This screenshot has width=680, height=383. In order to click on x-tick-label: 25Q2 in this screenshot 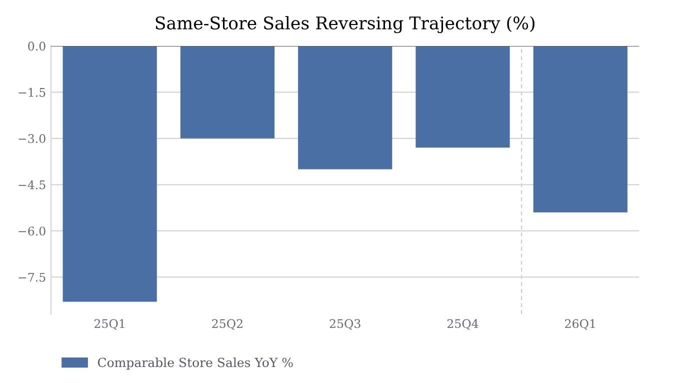, I will do `click(227, 324)`.